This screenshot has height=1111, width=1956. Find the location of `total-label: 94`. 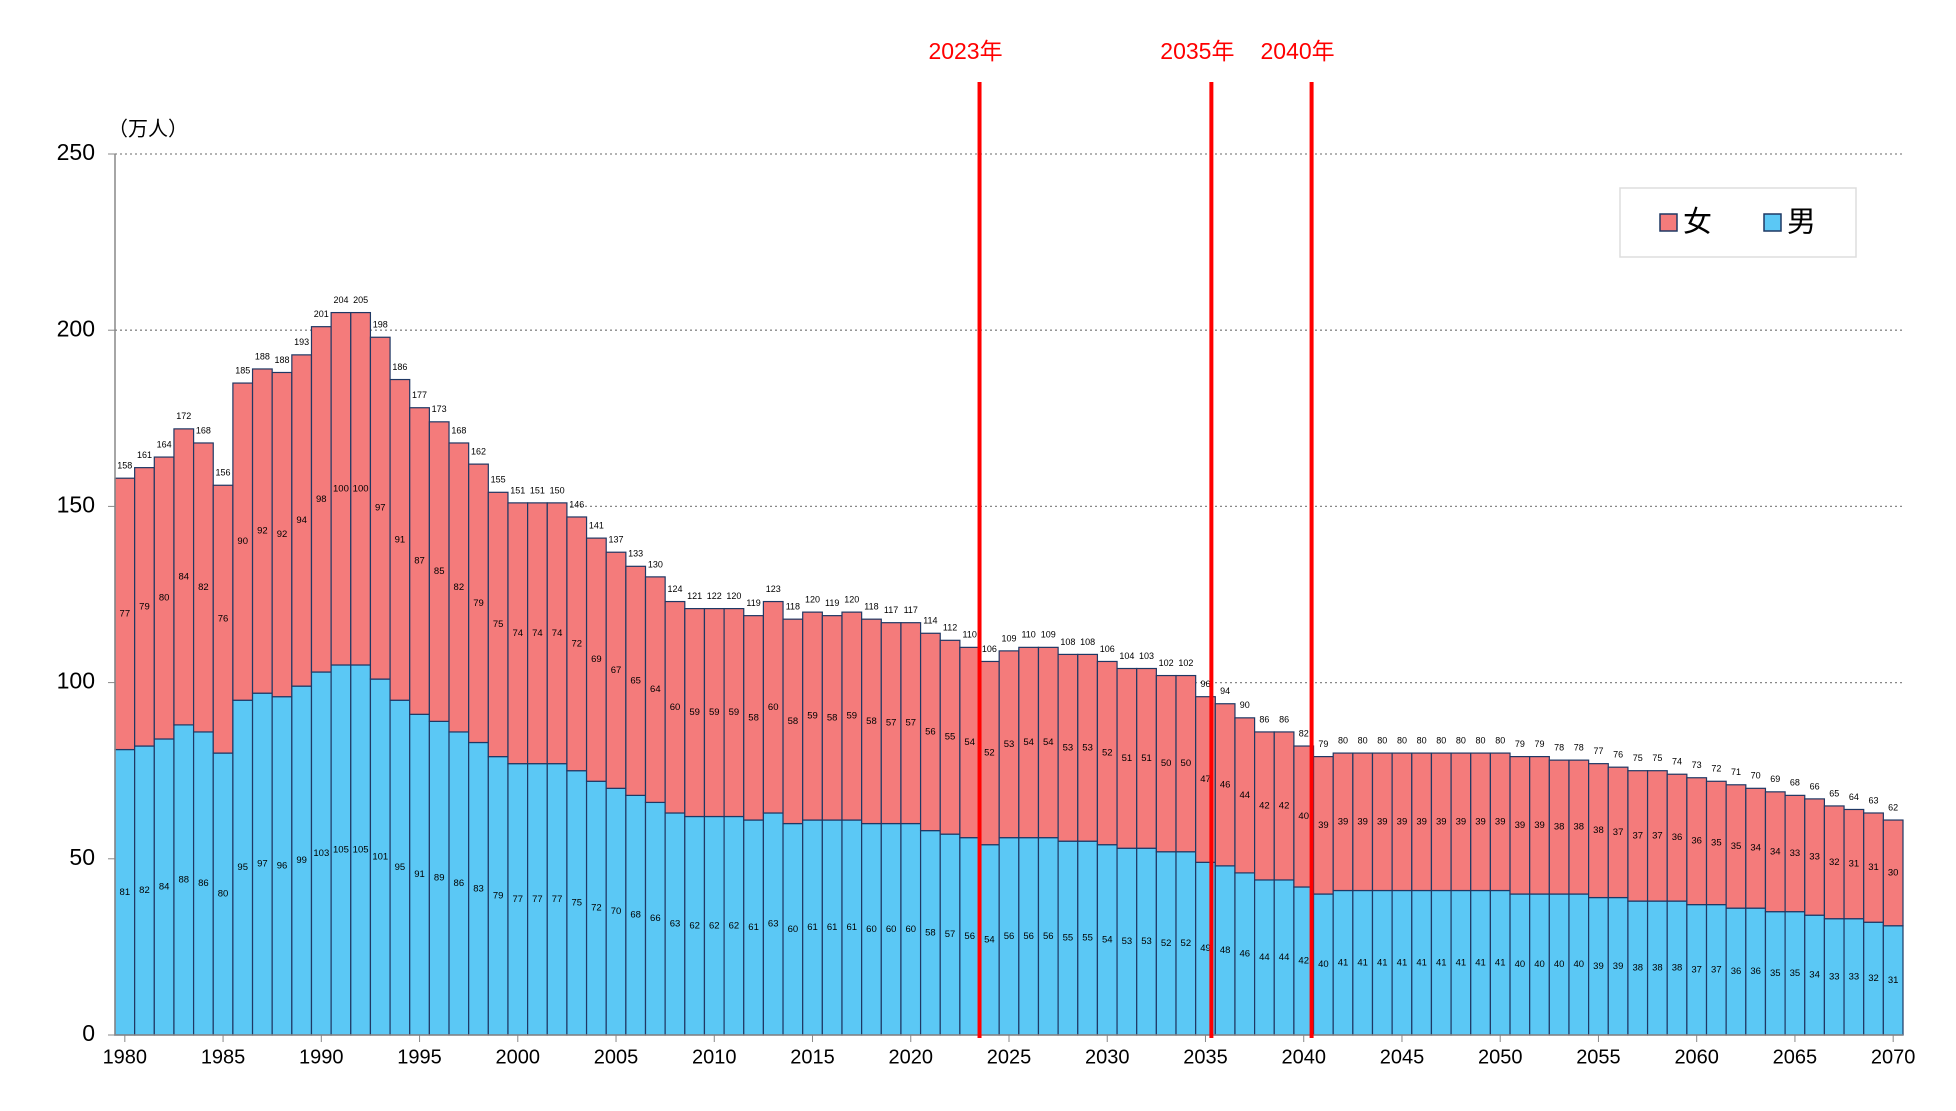

total-label: 94 is located at coordinates (1225, 691).